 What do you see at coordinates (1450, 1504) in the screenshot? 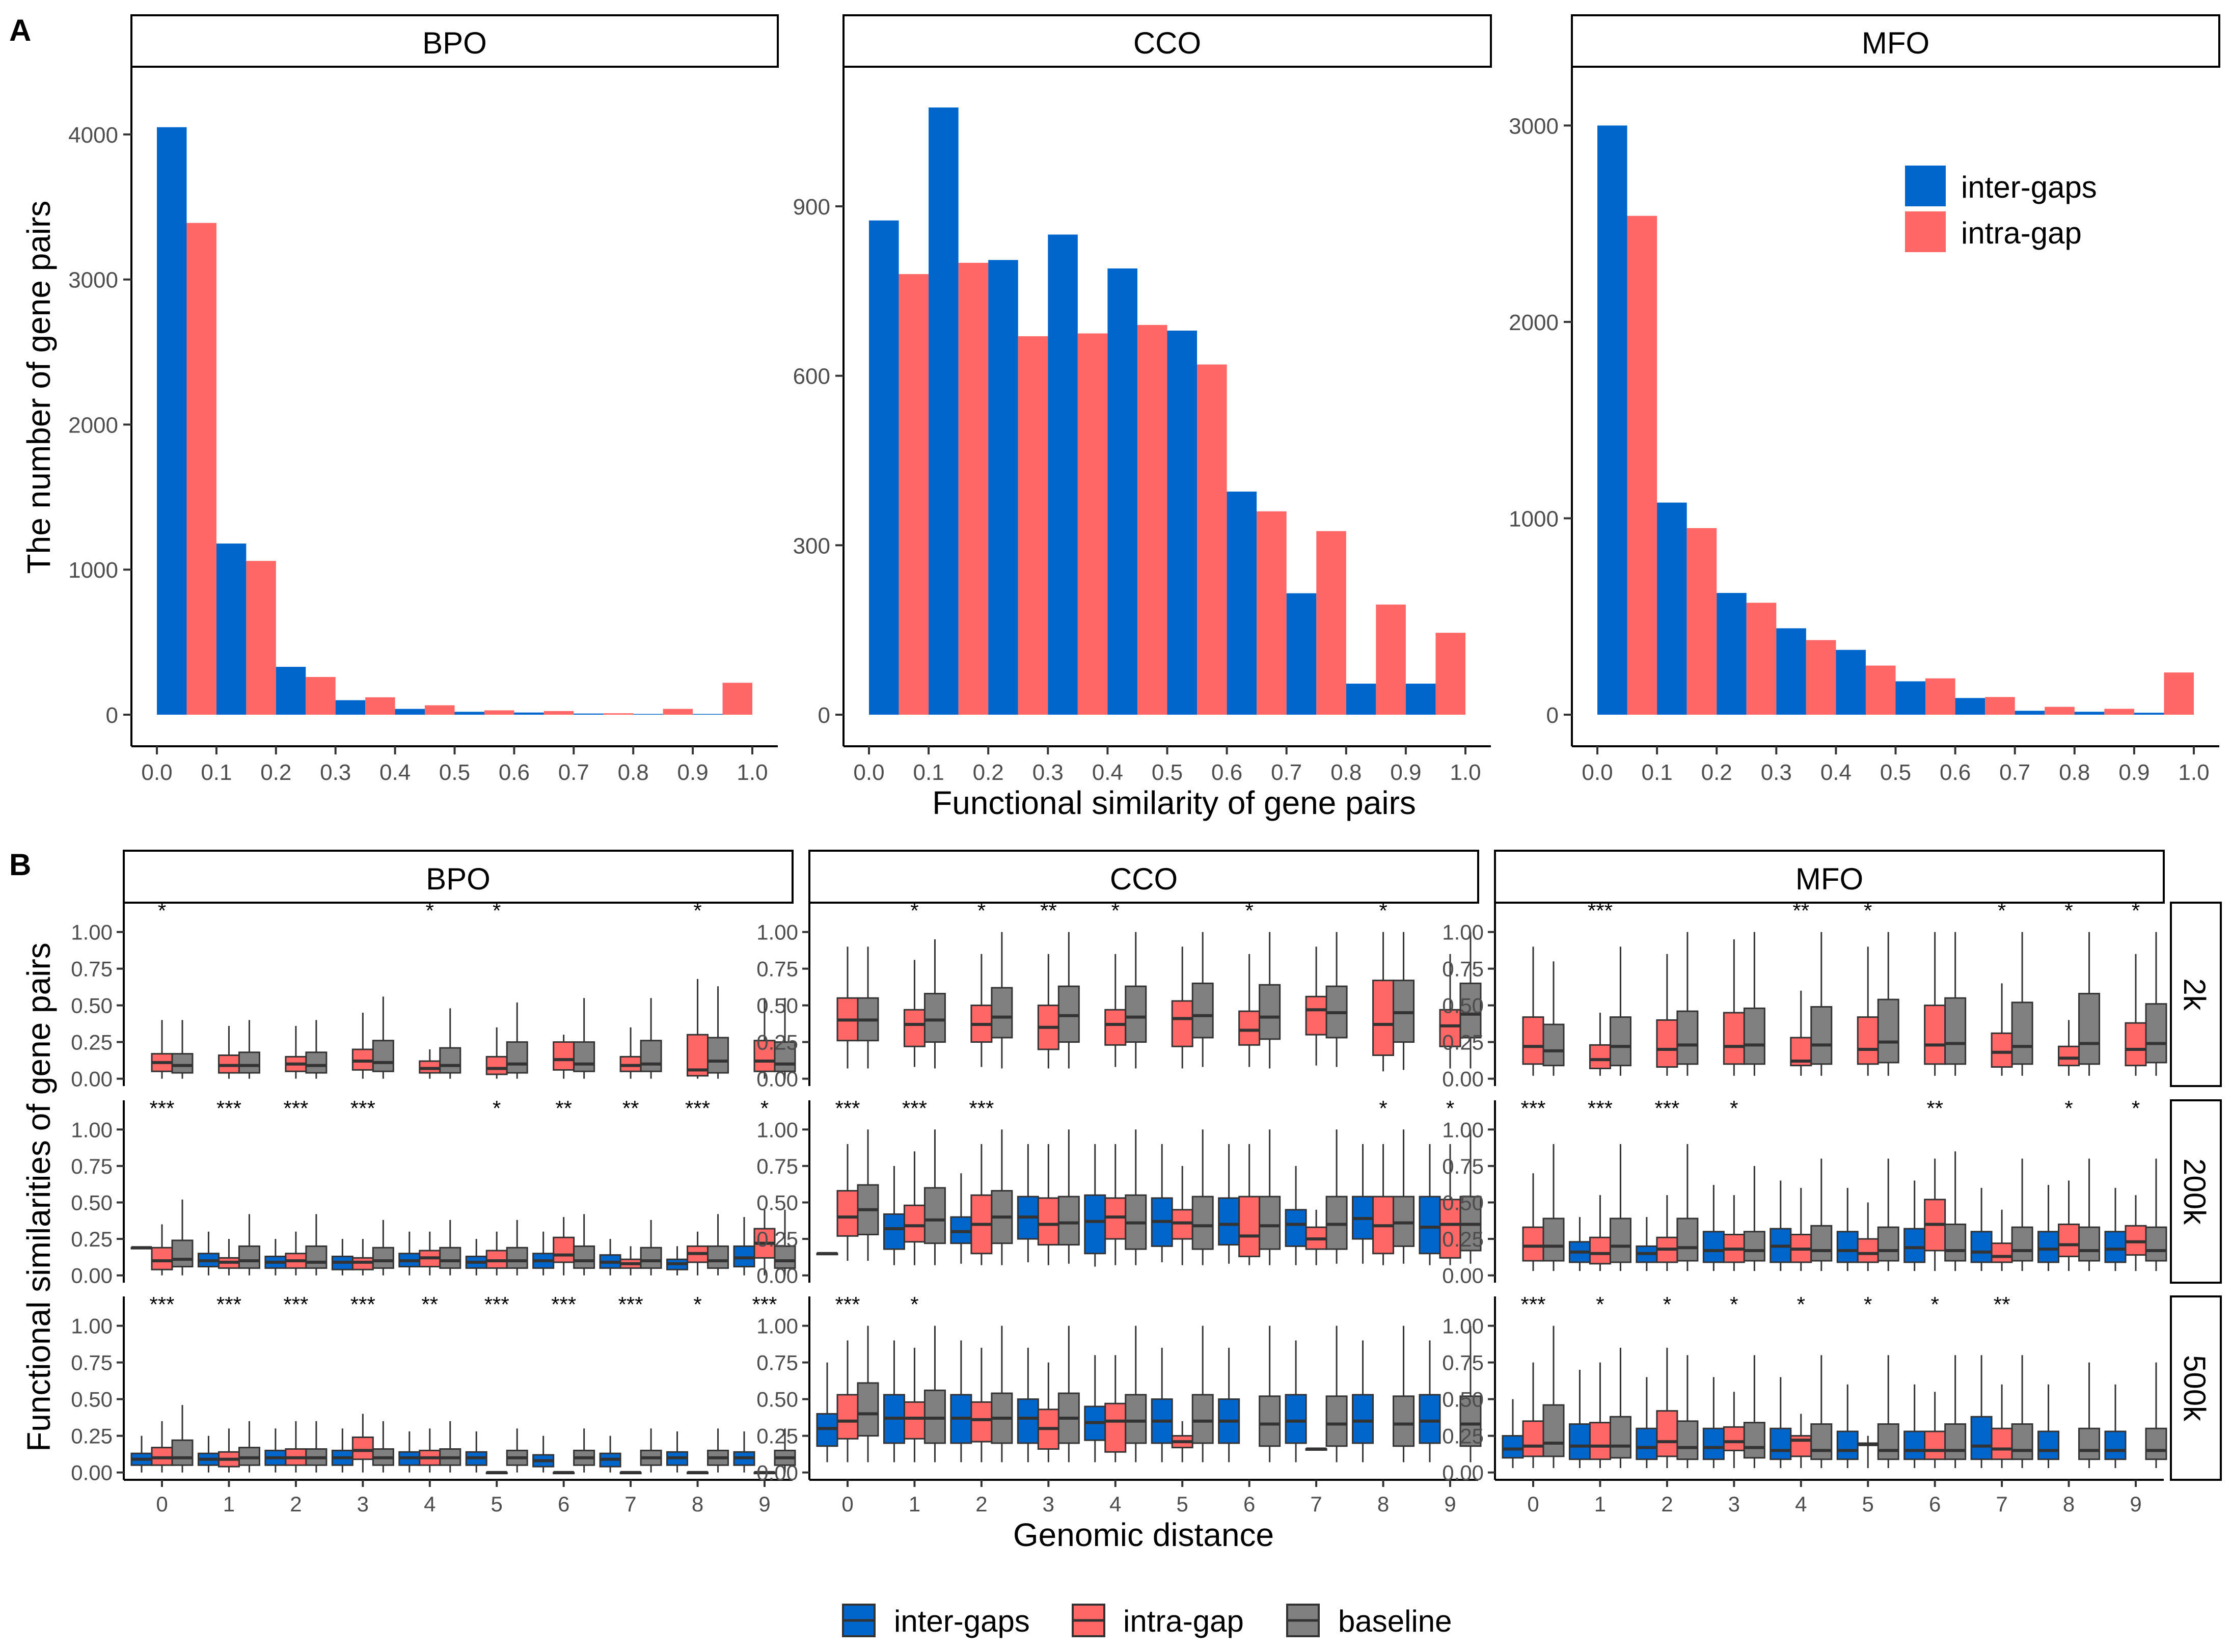
I see `x-tick-label: 9` at bounding box center [1450, 1504].